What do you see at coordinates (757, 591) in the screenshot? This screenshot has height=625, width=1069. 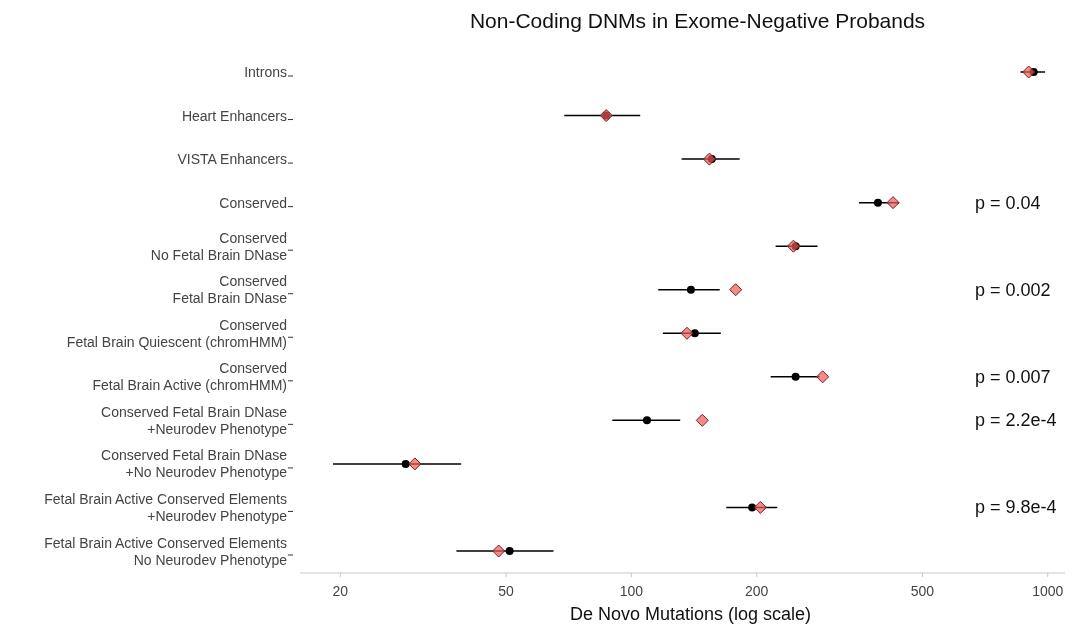 I see `x-tick-label: 200` at bounding box center [757, 591].